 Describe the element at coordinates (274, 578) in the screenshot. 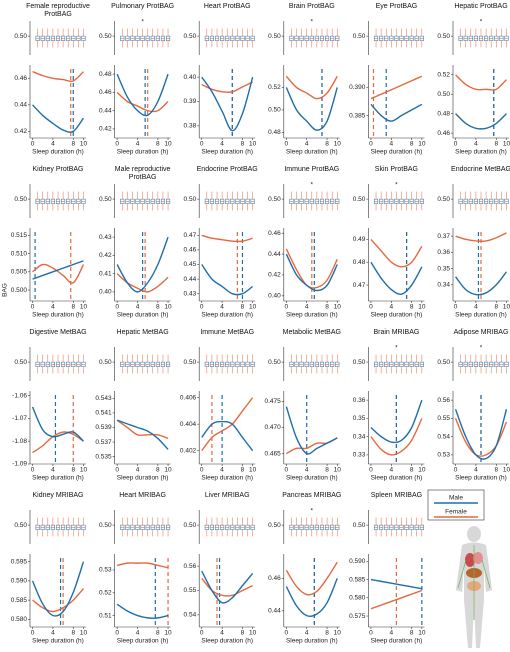

I see `y-tick-label: 0.46` at that location.